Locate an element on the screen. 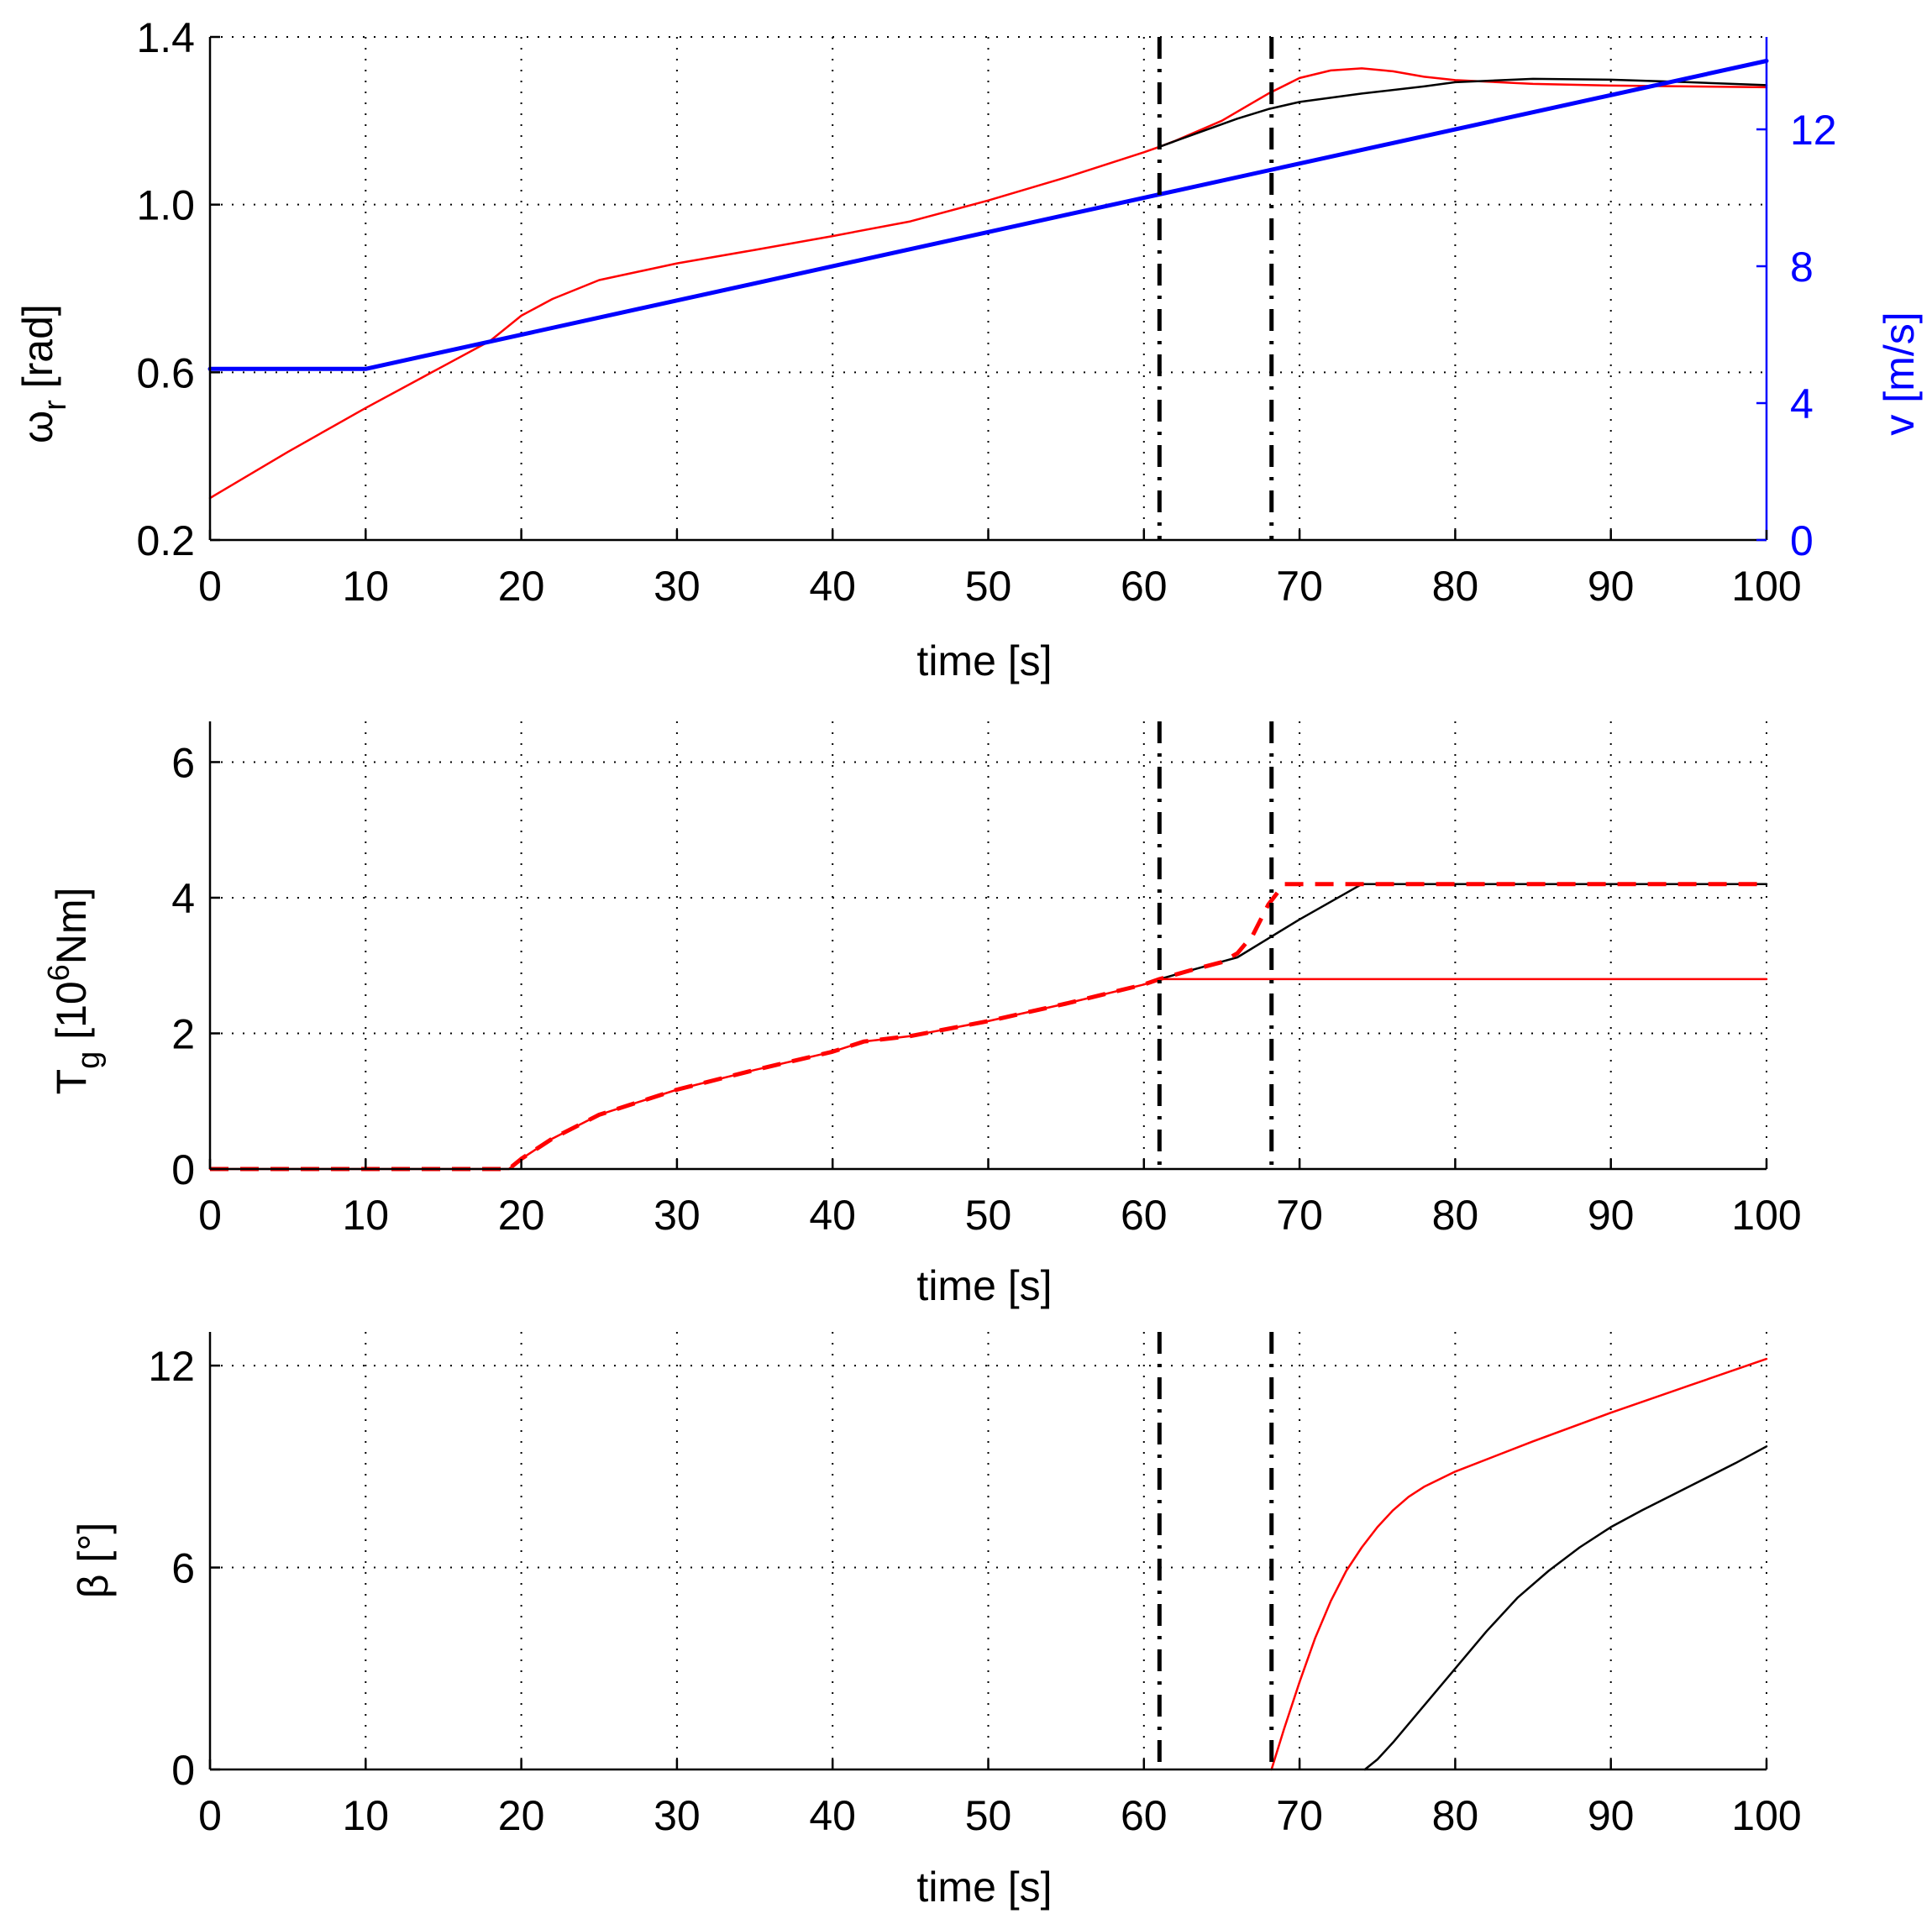 The height and width of the screenshot is (1924, 1932). right-y-tick-label: 0 is located at coordinates (1802, 540).